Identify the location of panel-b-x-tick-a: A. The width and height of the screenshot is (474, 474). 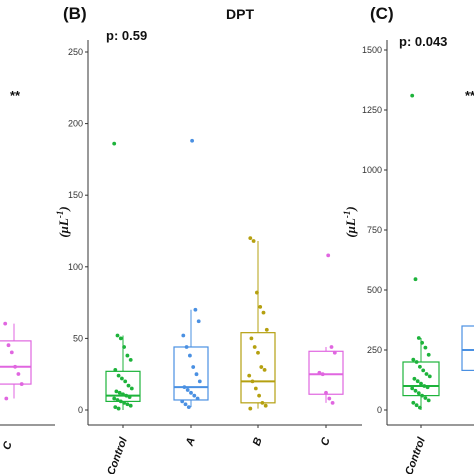
(190, 442).